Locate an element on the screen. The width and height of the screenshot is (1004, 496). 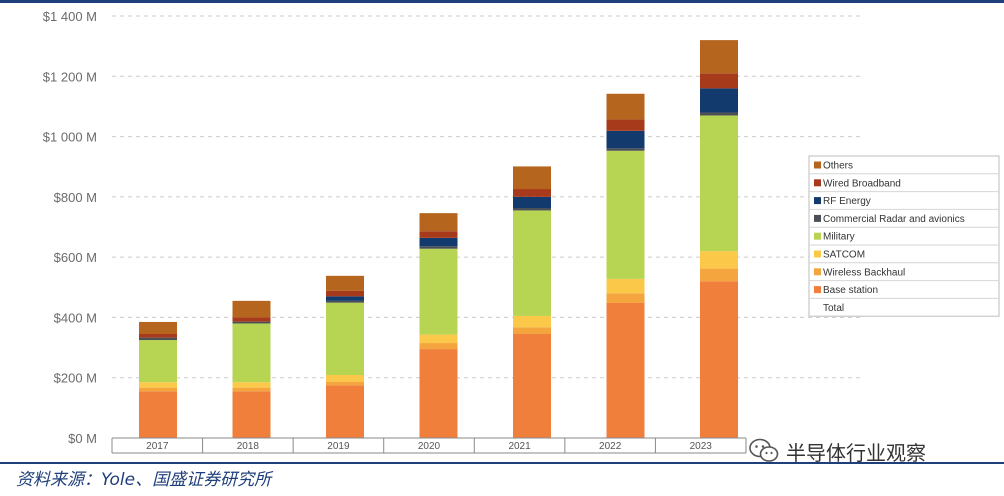
x-axis: 2017 2018 2019 2020 2021 2022 2023 is located at coordinates (429, 445).